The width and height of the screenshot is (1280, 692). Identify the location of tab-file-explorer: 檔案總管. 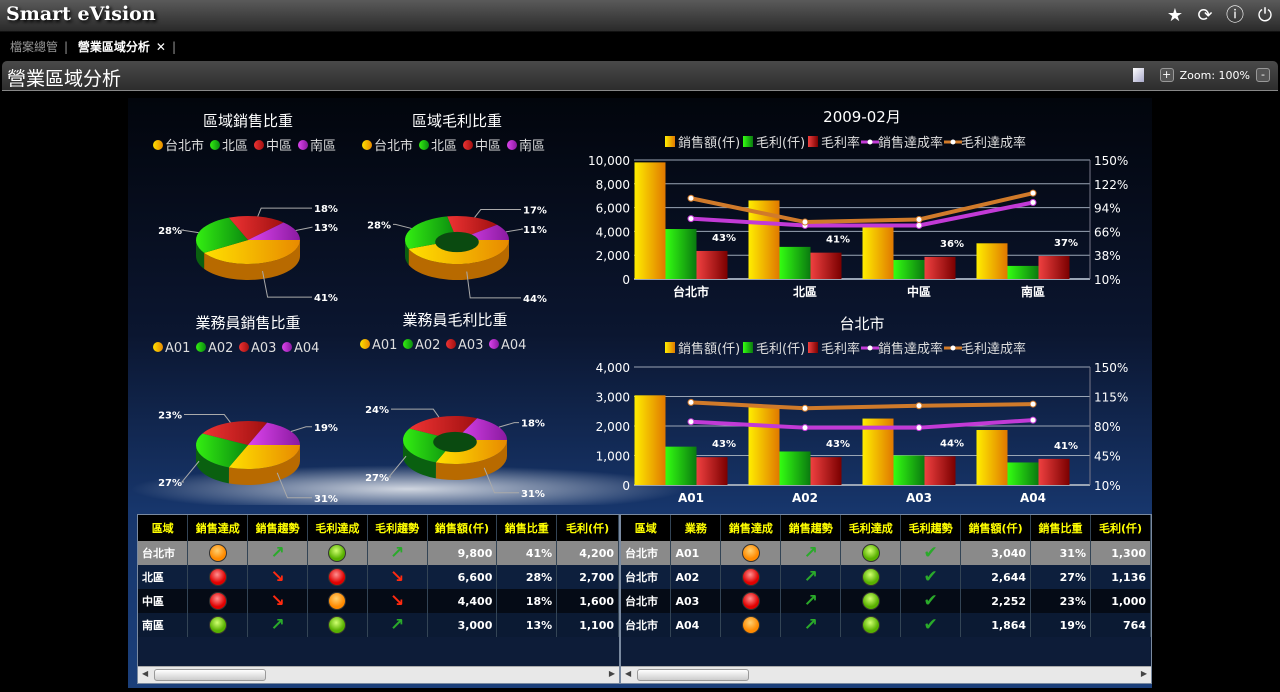
(34, 47).